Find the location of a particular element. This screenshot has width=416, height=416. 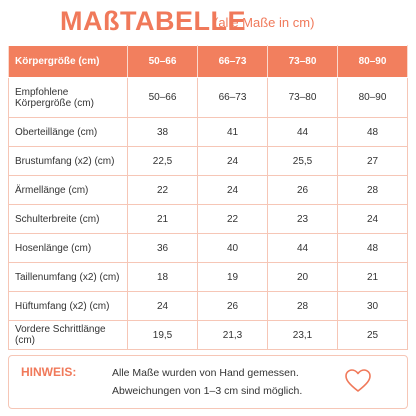

header-row: Körpergröße (cm) 50–66 66–73 73–80 80–90 is located at coordinates (208, 61).